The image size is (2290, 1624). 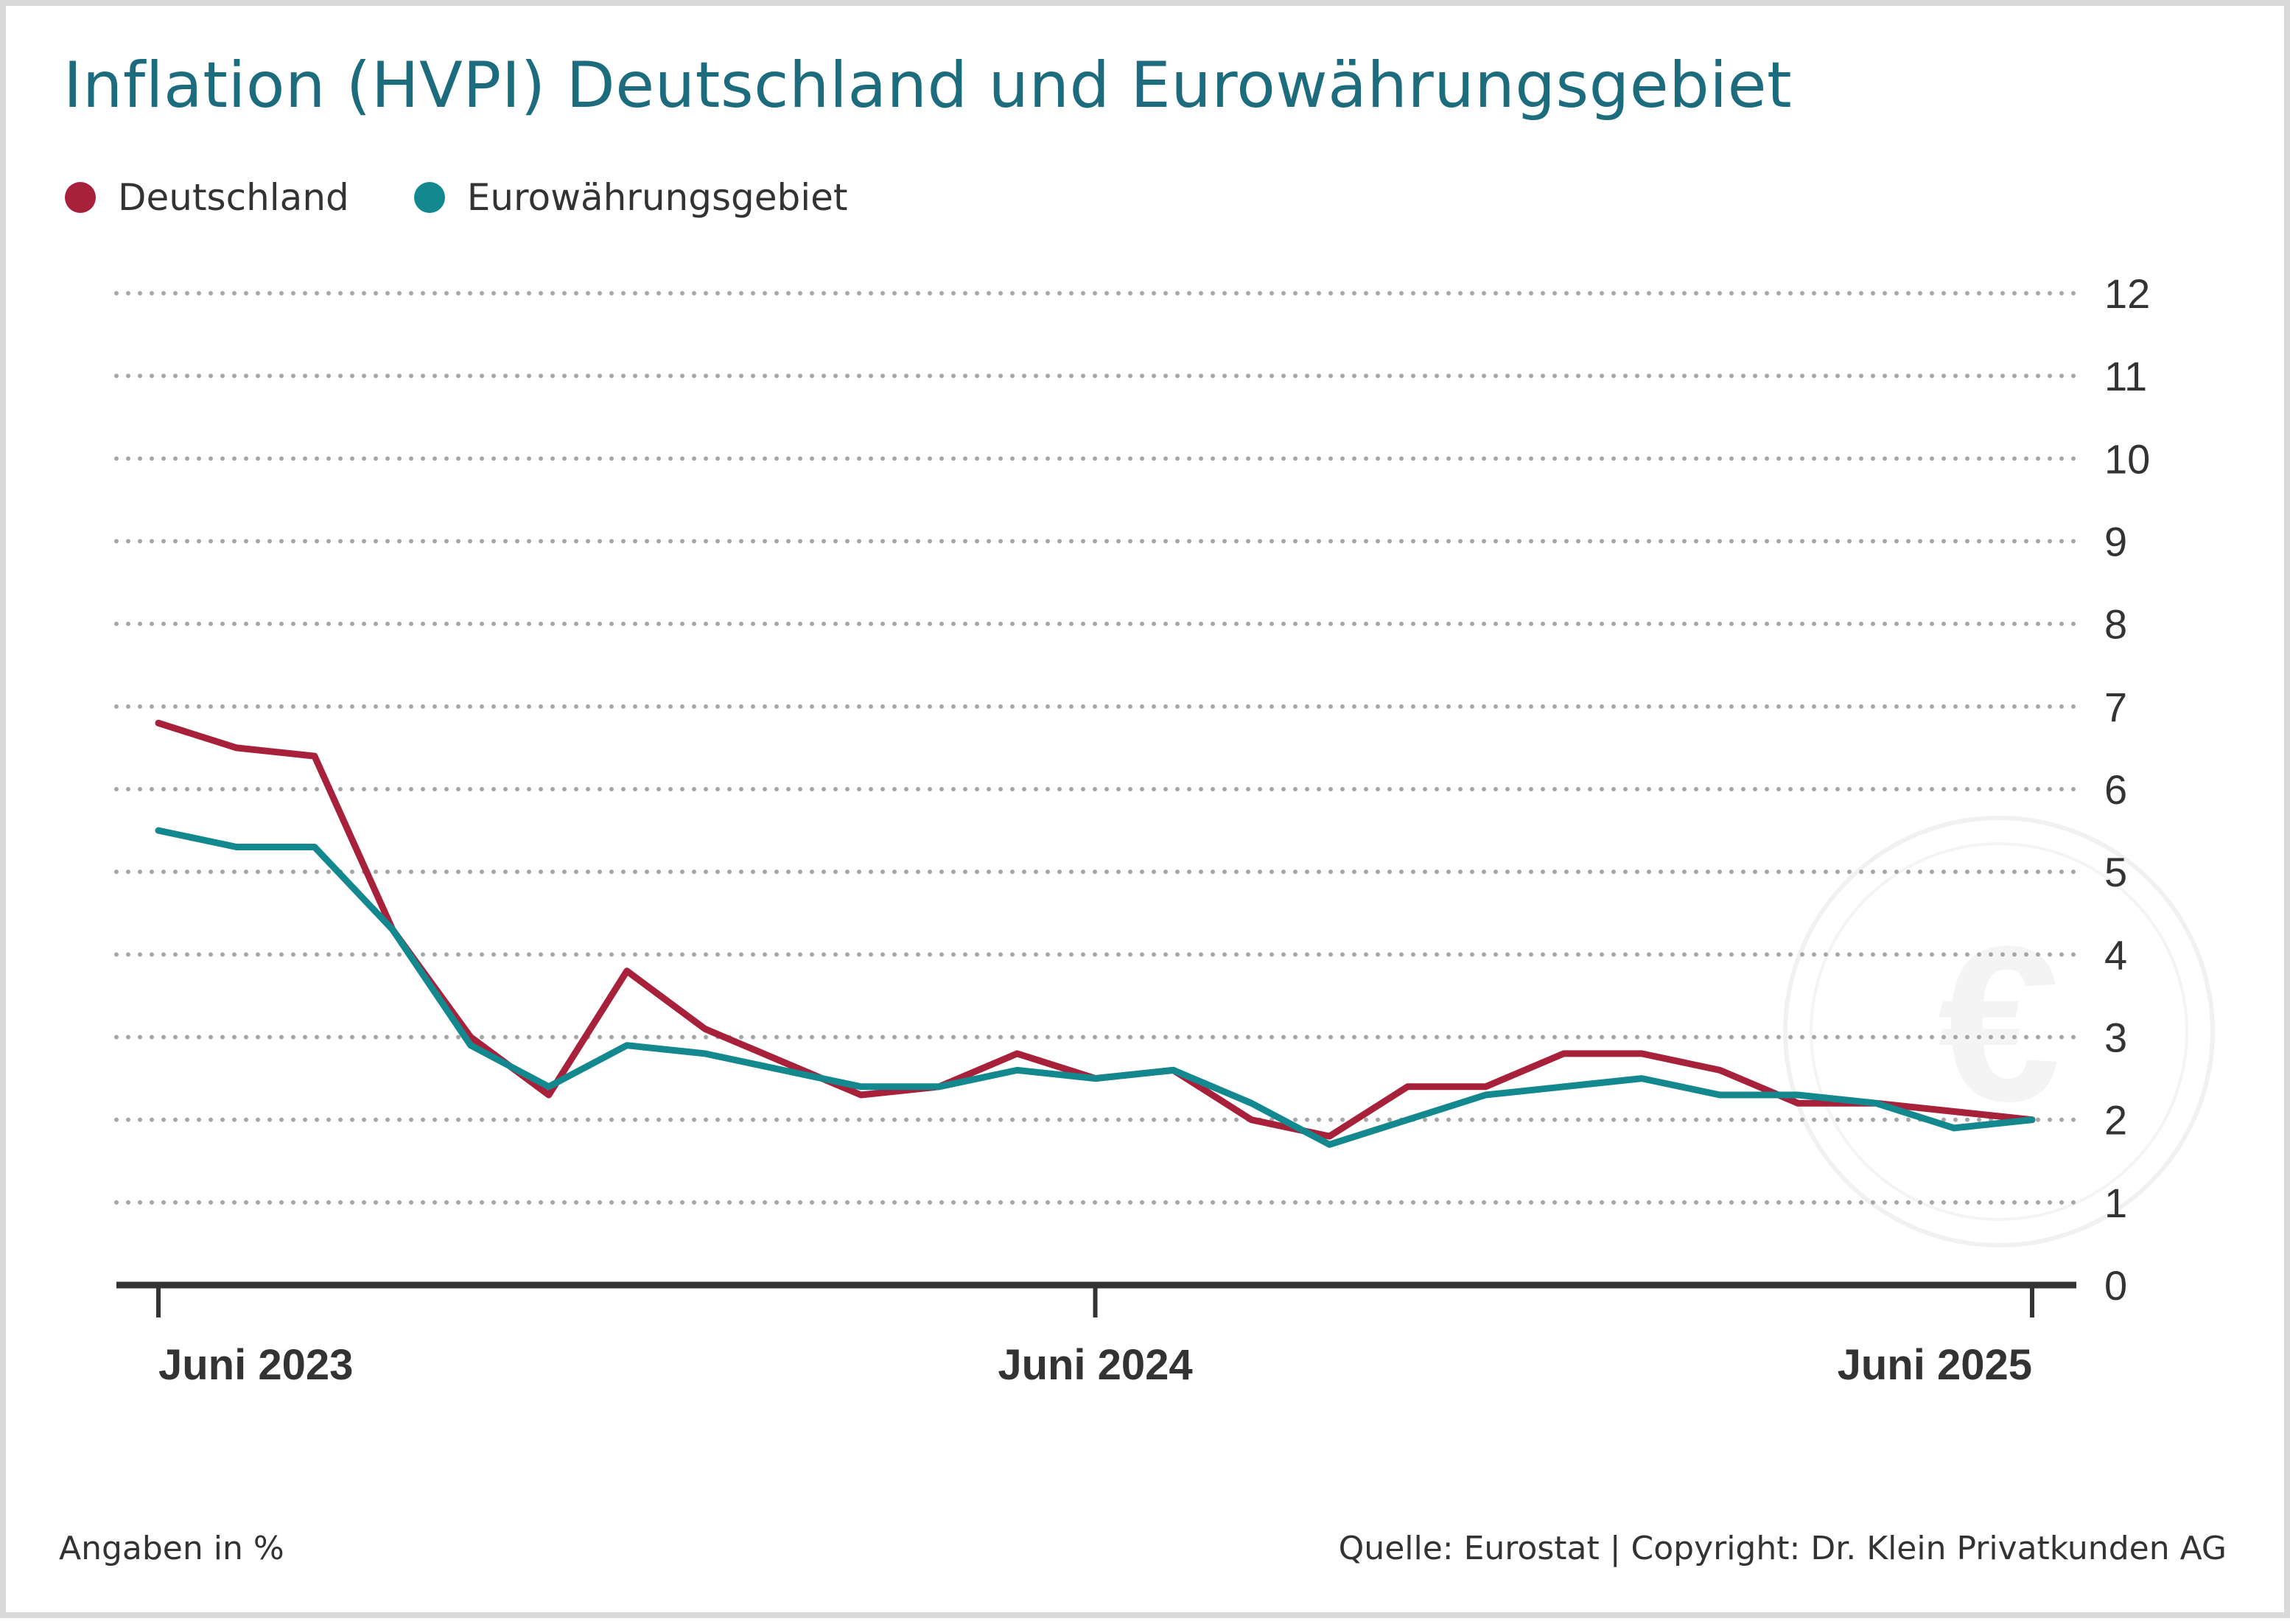 What do you see at coordinates (2115, 872) in the screenshot?
I see `y-tick-label: 5` at bounding box center [2115, 872].